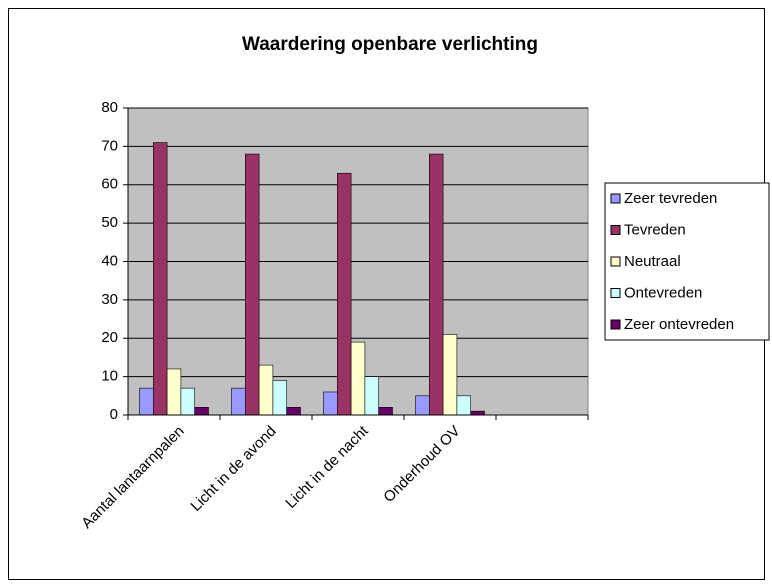  I want to click on y-tick-label: 50, so click(109, 222).